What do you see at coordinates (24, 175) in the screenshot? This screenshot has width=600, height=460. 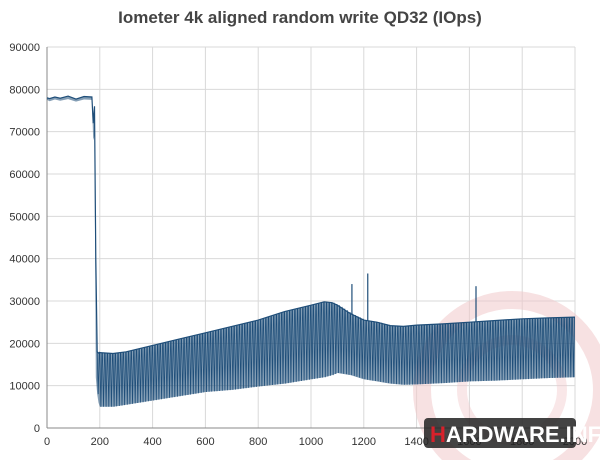 I see `y-tick-label: 60000` at bounding box center [24, 175].